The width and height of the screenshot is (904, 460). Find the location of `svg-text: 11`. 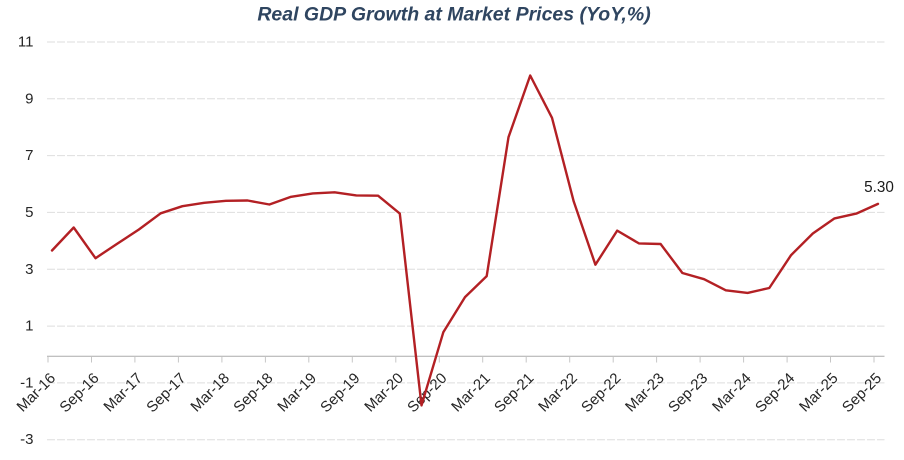

svg-text: 11 is located at coordinates (26, 42).